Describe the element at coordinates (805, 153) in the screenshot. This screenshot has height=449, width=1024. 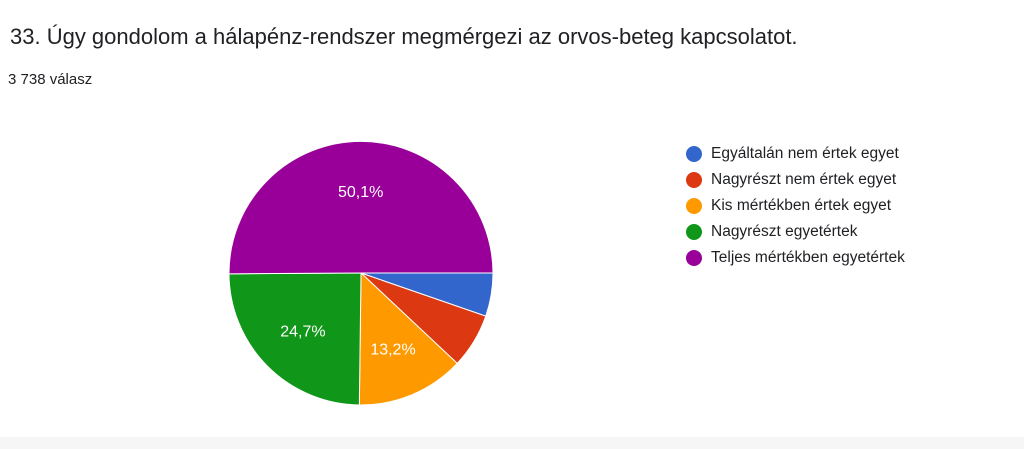
I see `legend-label: Egyáltalán nem értek egyet` at that location.